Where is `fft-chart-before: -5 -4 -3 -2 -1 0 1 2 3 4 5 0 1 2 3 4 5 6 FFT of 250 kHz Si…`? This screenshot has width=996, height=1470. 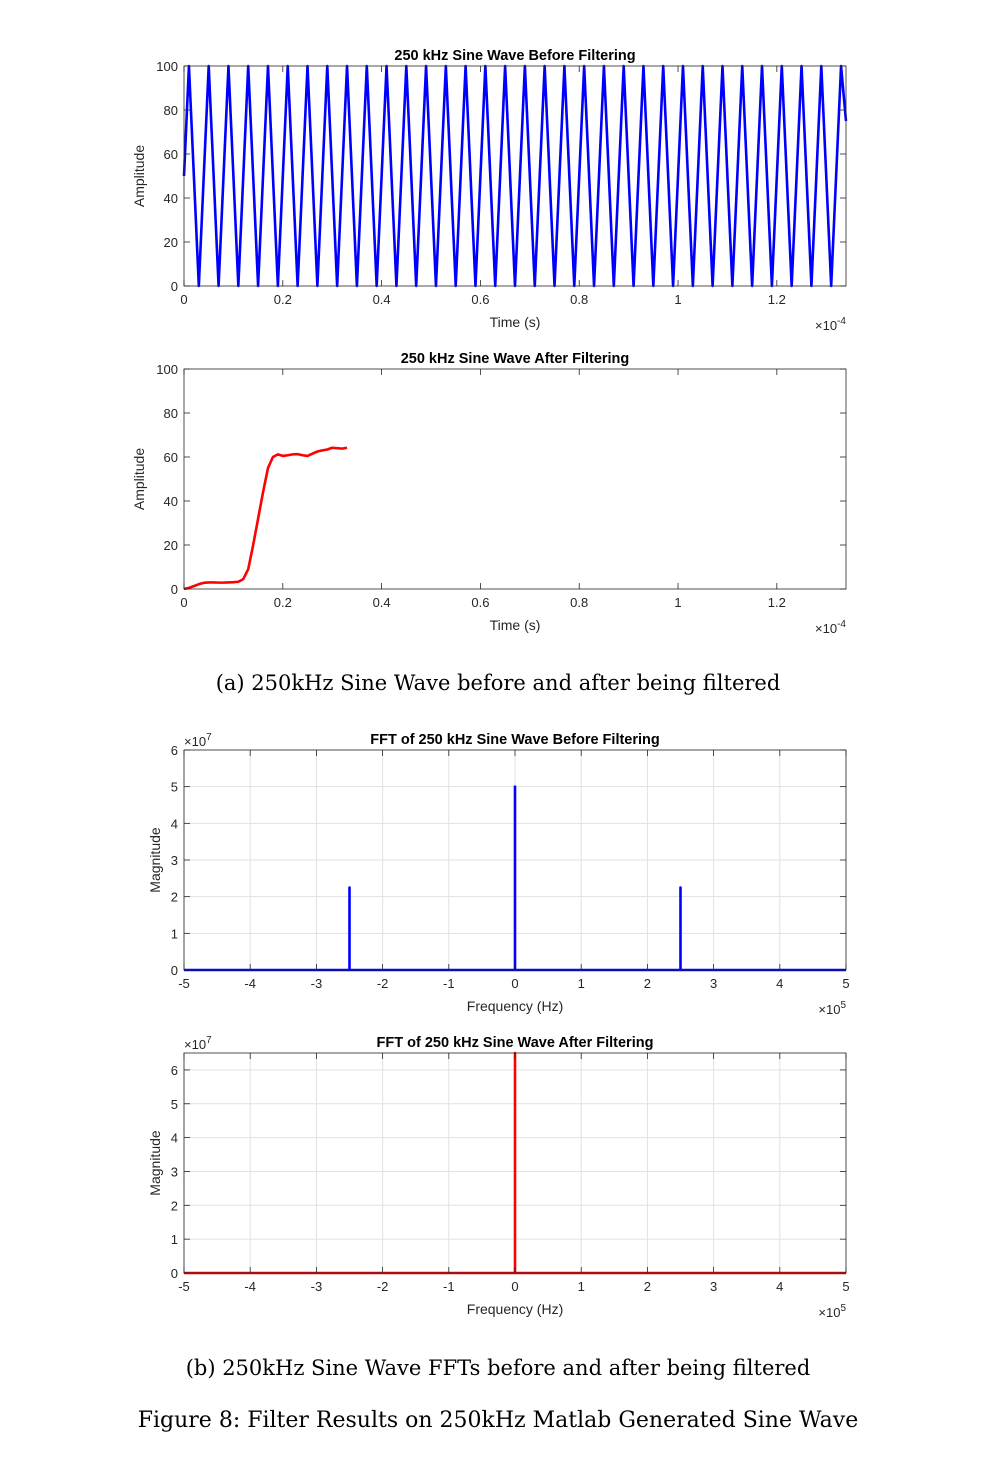
fft-chart-before: -5 -4 -3 -2 -1 0 1 2 3 4 5 0 1 2 3 4 5 6 FFT of 250 kHz Si… is located at coordinates (498, 874).